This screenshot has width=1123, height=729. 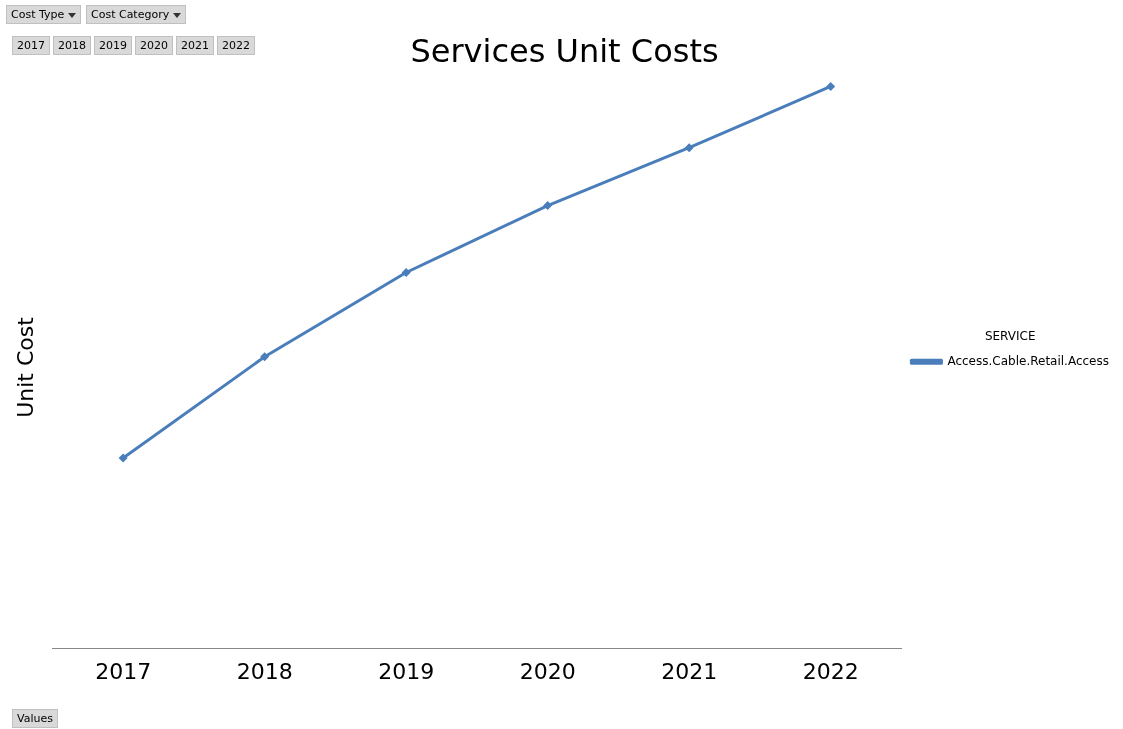 What do you see at coordinates (830, 671) in the screenshot?
I see `x-tick-label: 2022` at bounding box center [830, 671].